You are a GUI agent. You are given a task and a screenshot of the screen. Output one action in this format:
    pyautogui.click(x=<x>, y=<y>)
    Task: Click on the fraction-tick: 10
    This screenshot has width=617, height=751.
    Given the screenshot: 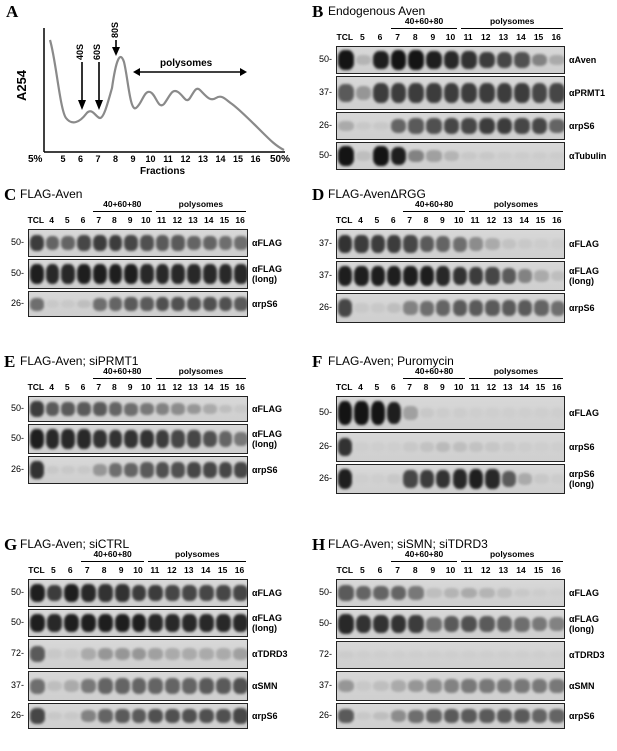 What is the action you would take?
    pyautogui.click(x=150, y=159)
    